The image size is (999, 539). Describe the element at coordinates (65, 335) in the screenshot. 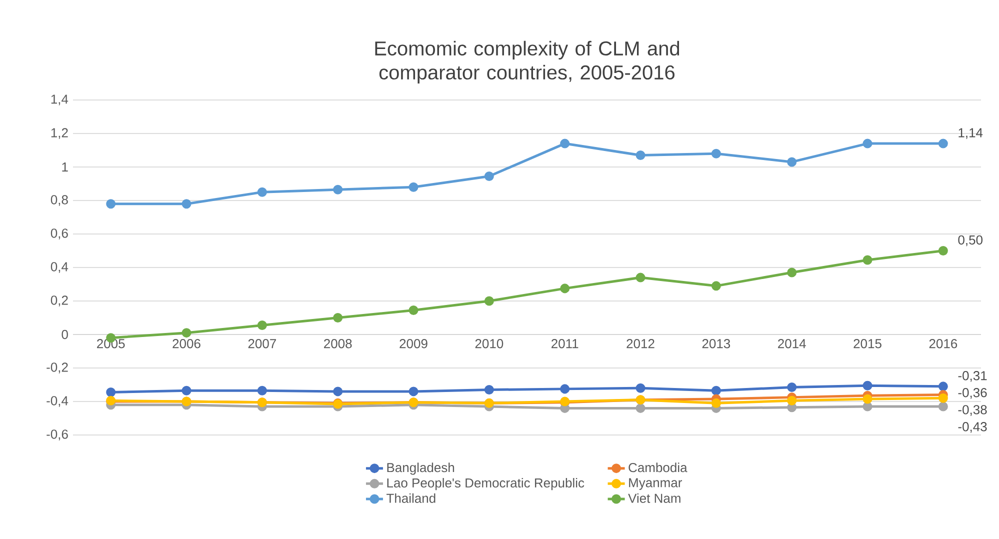

I see `y-tick-label: 0` at that location.